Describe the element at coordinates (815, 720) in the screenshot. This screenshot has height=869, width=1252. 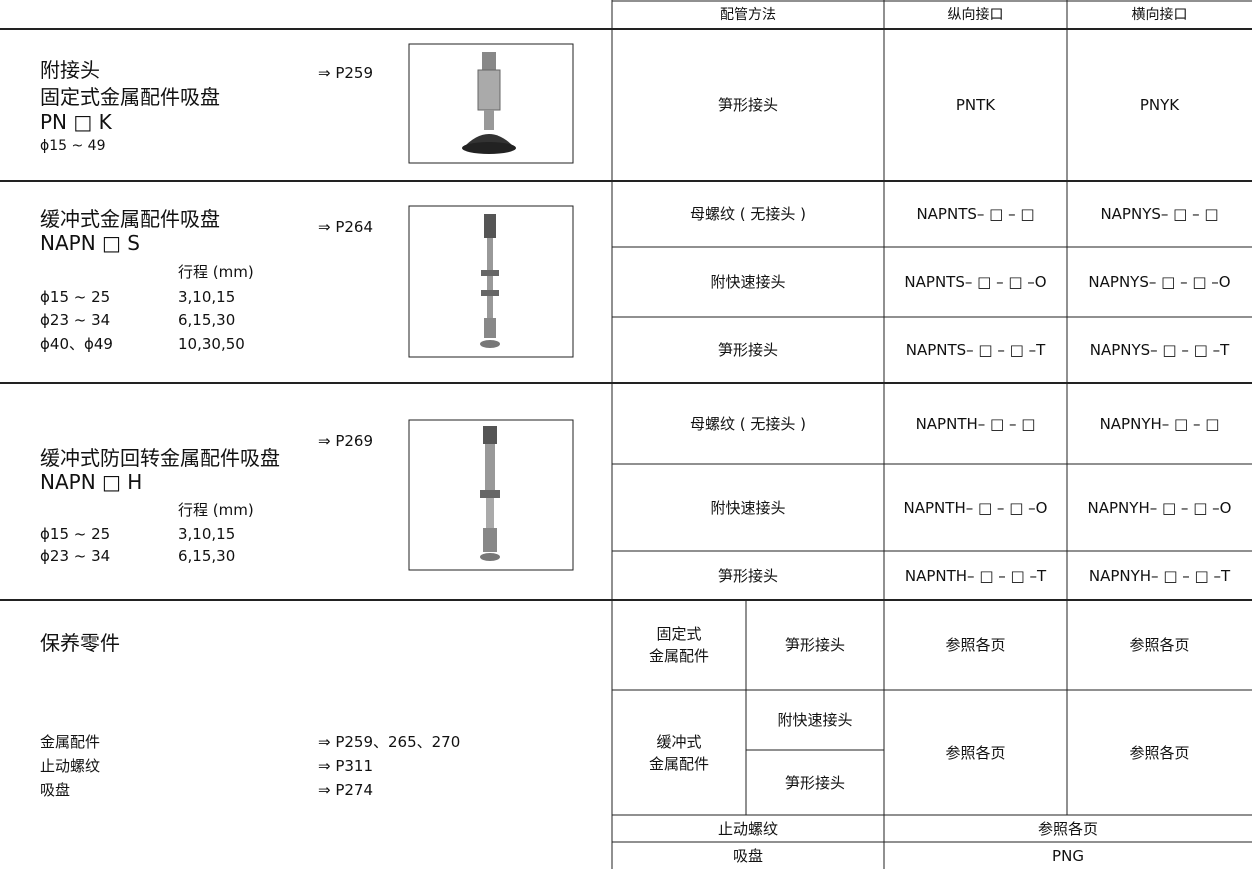
I see `connector: 附快速接头` at that location.